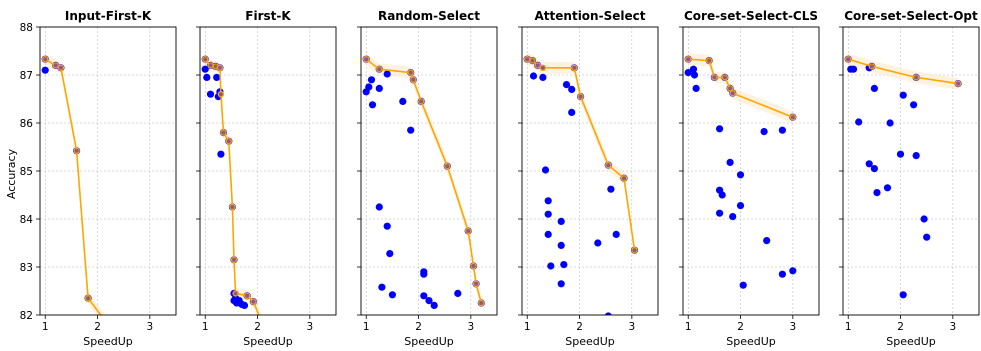 This screenshot has width=981, height=351. What do you see at coordinates (26, 316) in the screenshot?
I see `y-tick-label: 82` at bounding box center [26, 316].